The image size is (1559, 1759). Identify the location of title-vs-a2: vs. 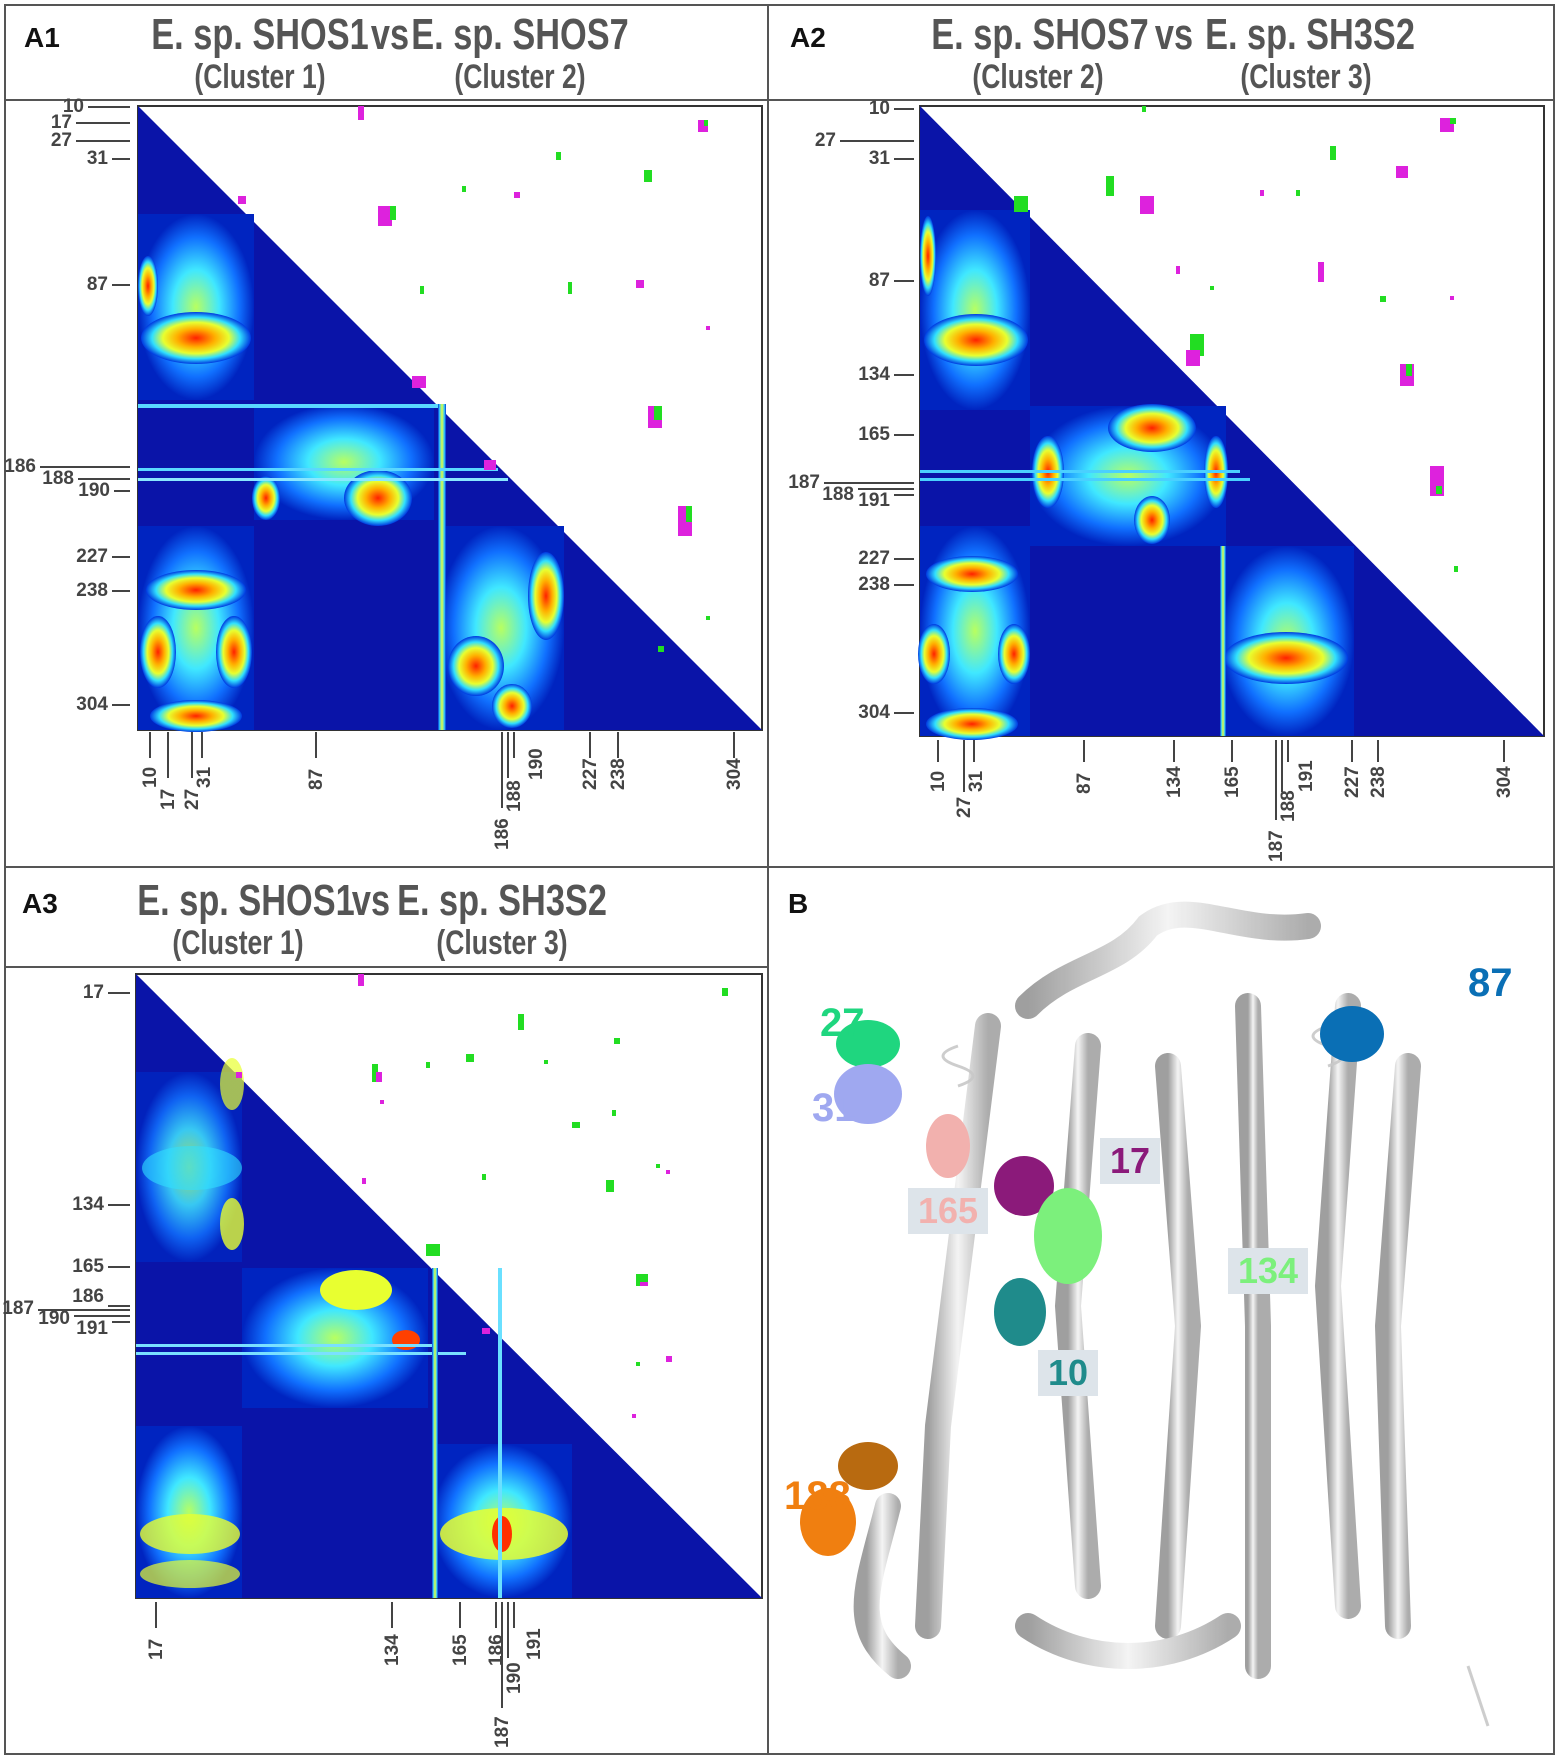
(1174, 34).